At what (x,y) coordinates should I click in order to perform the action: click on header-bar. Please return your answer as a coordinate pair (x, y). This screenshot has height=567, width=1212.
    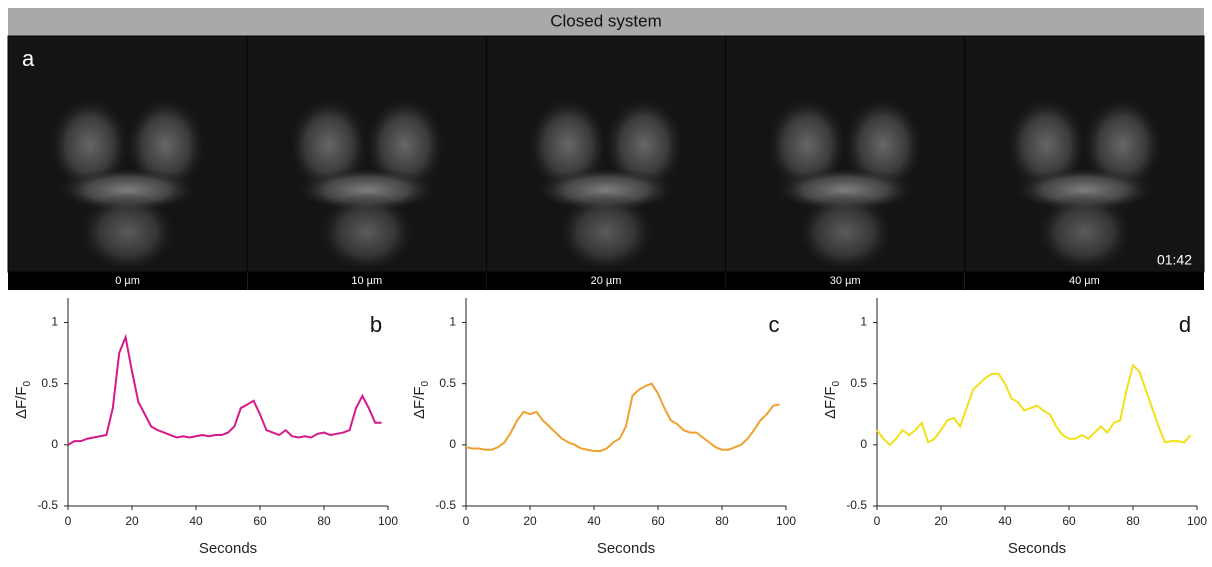
    Looking at the image, I should click on (606, 22).